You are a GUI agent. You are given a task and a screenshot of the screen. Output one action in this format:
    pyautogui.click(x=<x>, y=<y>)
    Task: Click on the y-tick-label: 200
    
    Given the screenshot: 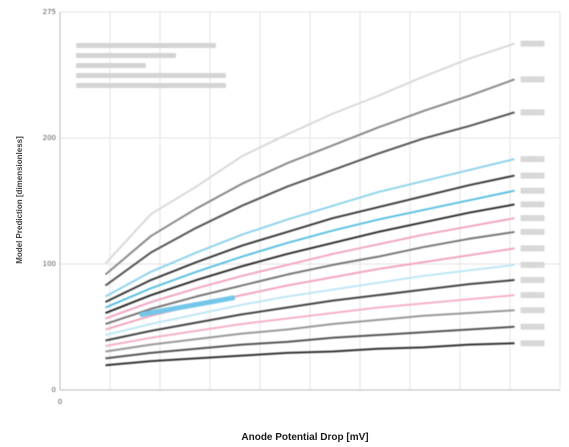 What is the action you would take?
    pyautogui.click(x=49, y=138)
    